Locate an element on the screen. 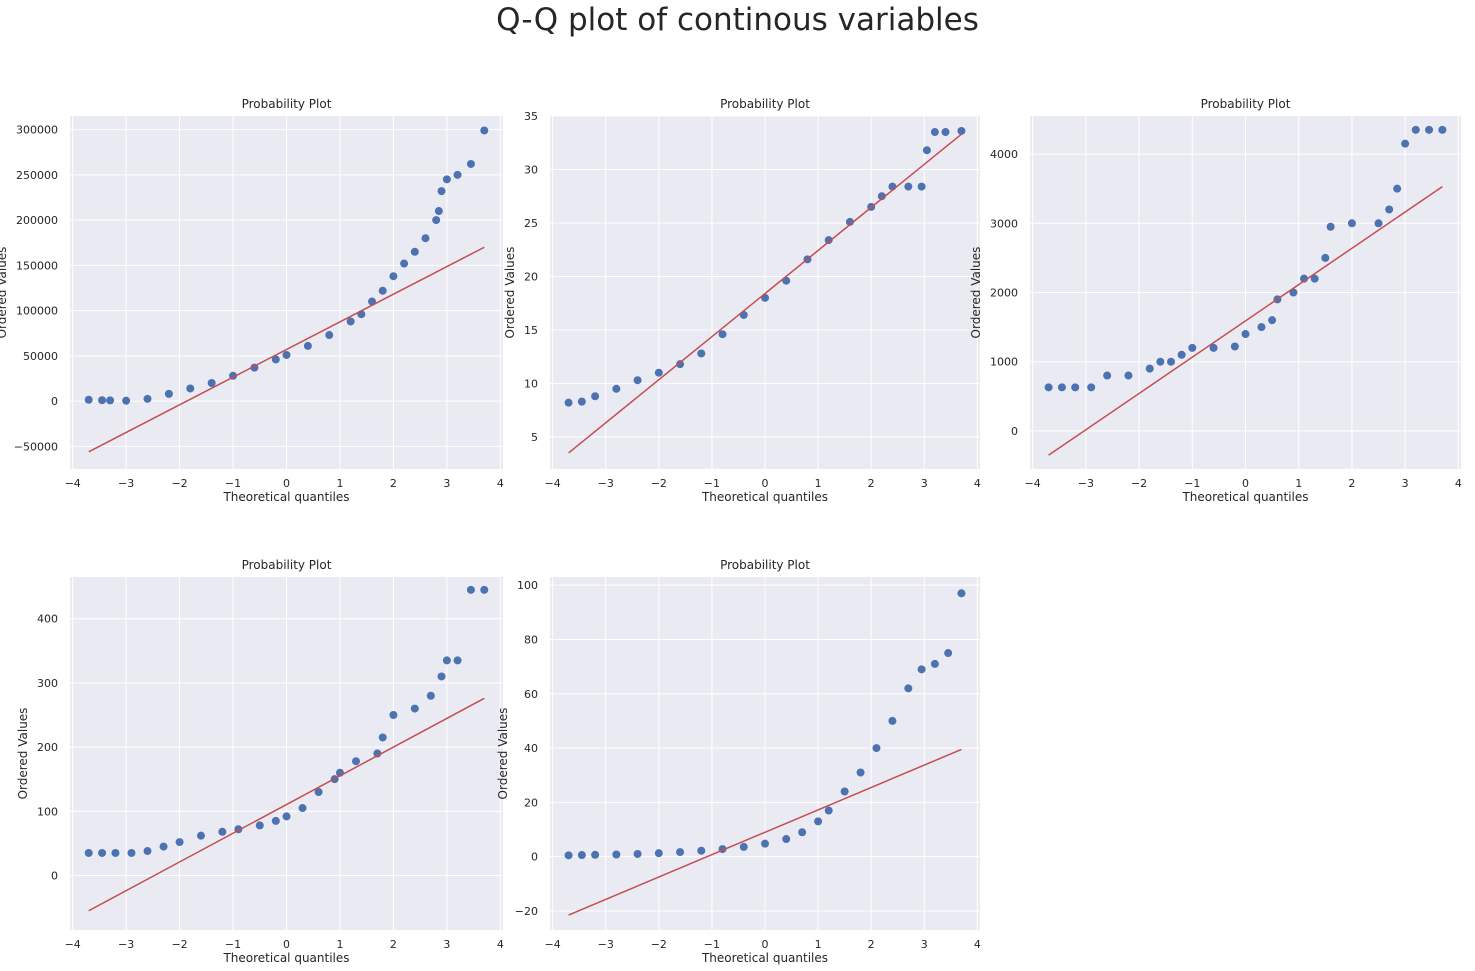 The height and width of the screenshot is (971, 1475). y-tick-label: 2000 is located at coordinates (1004, 293).